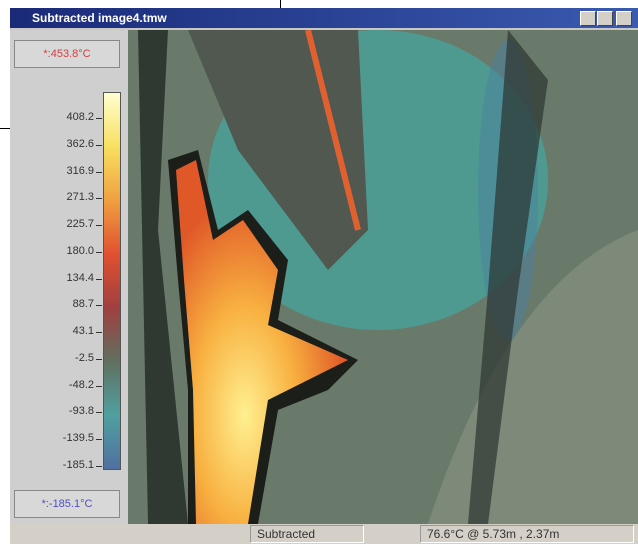  I want to click on status-reading: 76.6°C @ 5.73m , 2.37m, so click(527, 534).